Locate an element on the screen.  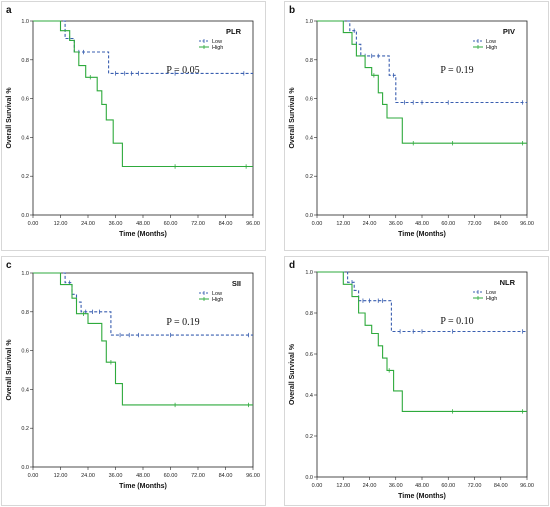
panel-letter: c is located at coordinates (9, 265).